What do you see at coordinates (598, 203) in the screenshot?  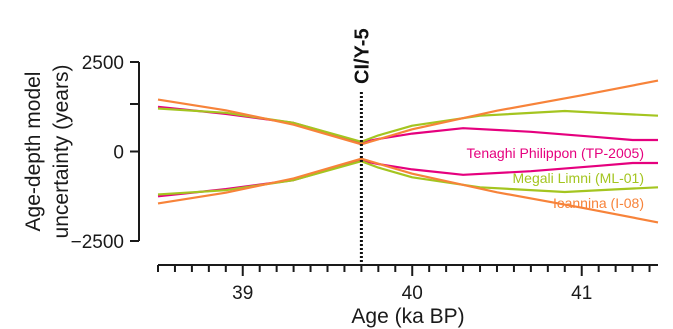 I see `series-label: Ioannina (I-08)` at bounding box center [598, 203].